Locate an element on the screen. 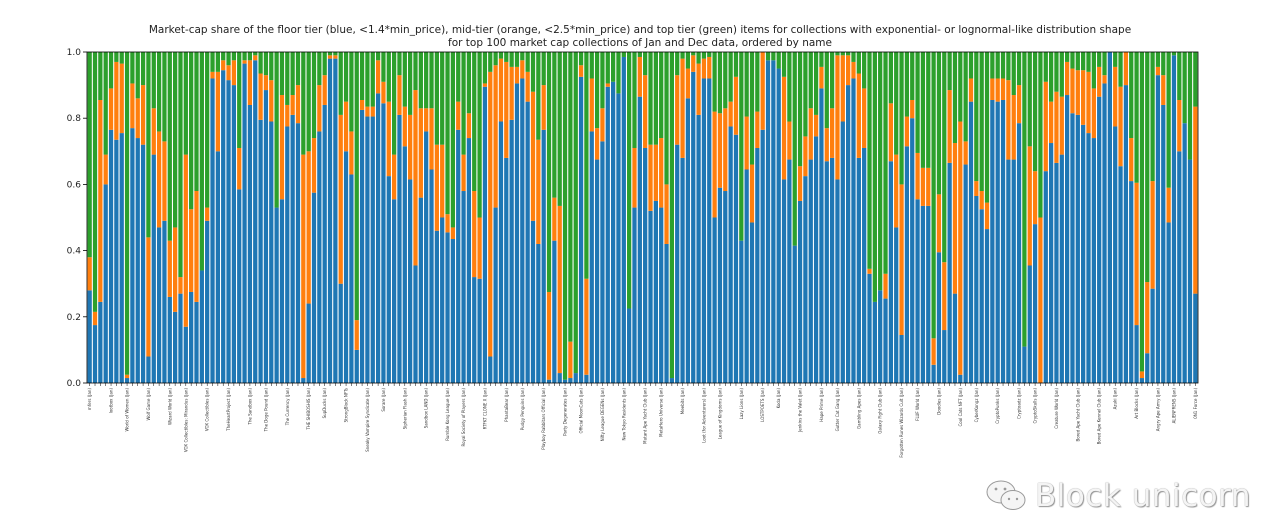  x-tick-label: VOX Collectibles (Jan) is located at coordinates (207, 410).